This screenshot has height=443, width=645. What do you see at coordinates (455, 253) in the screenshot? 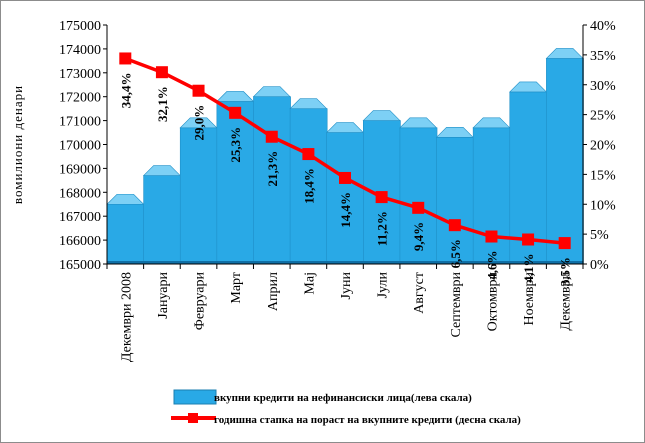
I see `data-label: 6,5%` at bounding box center [455, 253].